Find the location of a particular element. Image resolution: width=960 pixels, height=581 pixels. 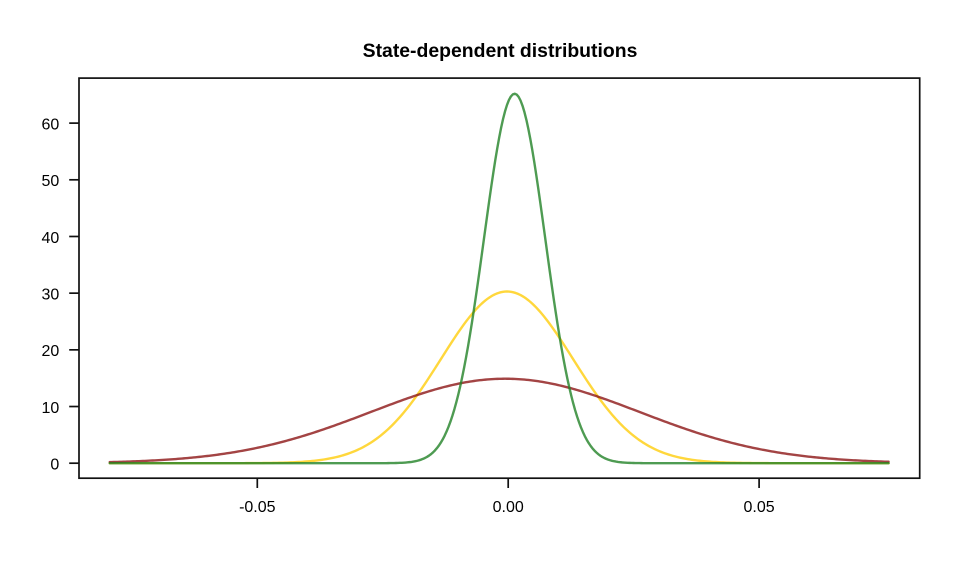

svg-text: 0.05 is located at coordinates (759, 507).